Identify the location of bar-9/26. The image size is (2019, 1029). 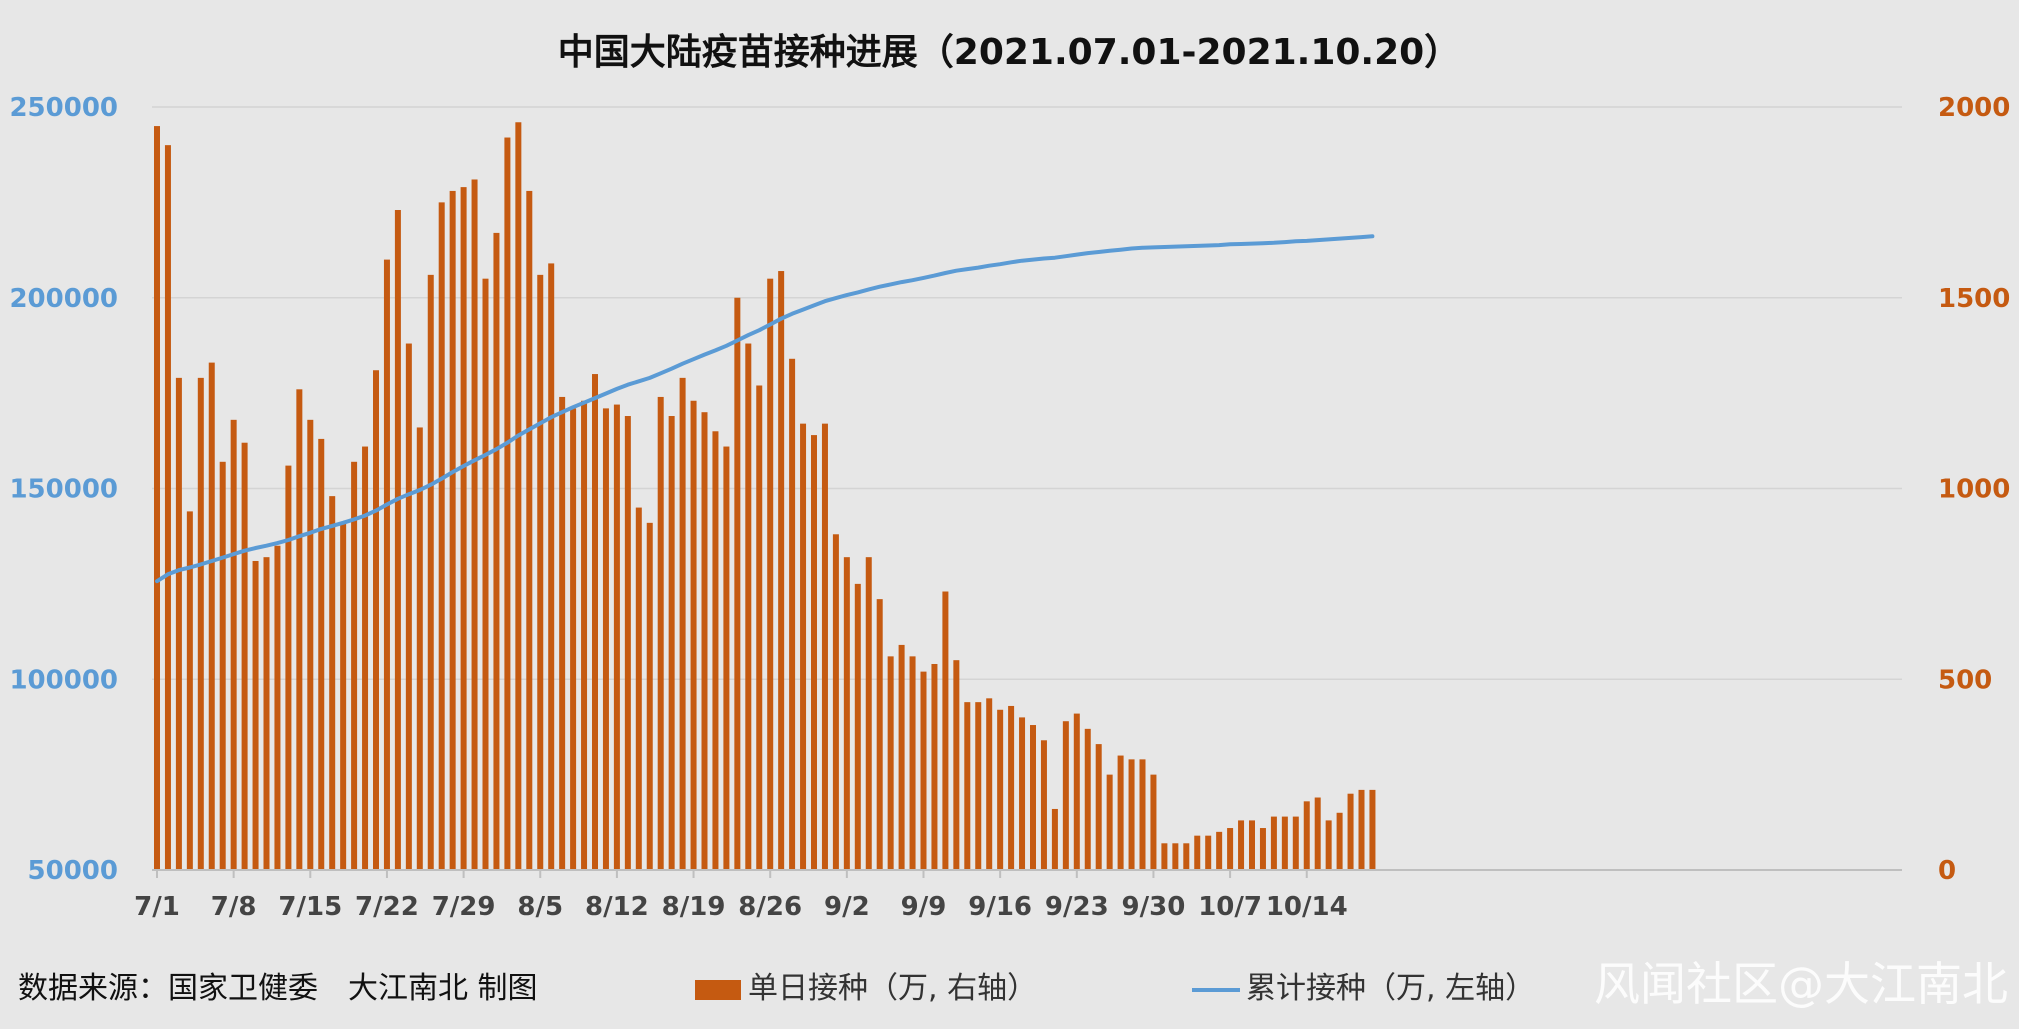
(1109, 822).